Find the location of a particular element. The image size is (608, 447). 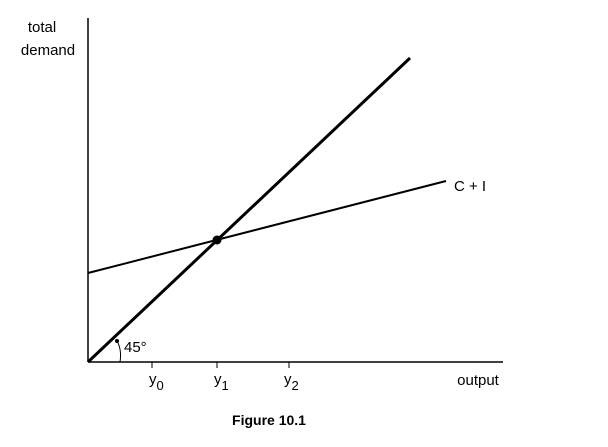

tick-sub: 0 is located at coordinates (160, 385).